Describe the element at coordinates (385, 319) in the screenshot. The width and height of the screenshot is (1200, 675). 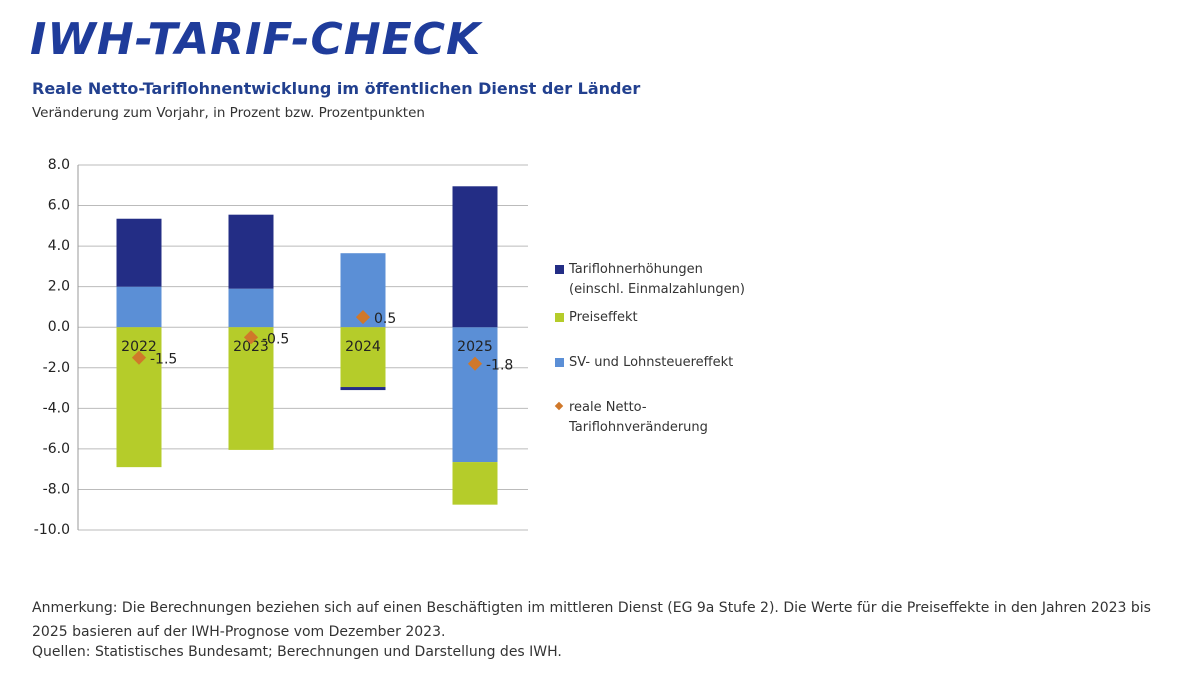
I see `data-label: 0.5` at that location.